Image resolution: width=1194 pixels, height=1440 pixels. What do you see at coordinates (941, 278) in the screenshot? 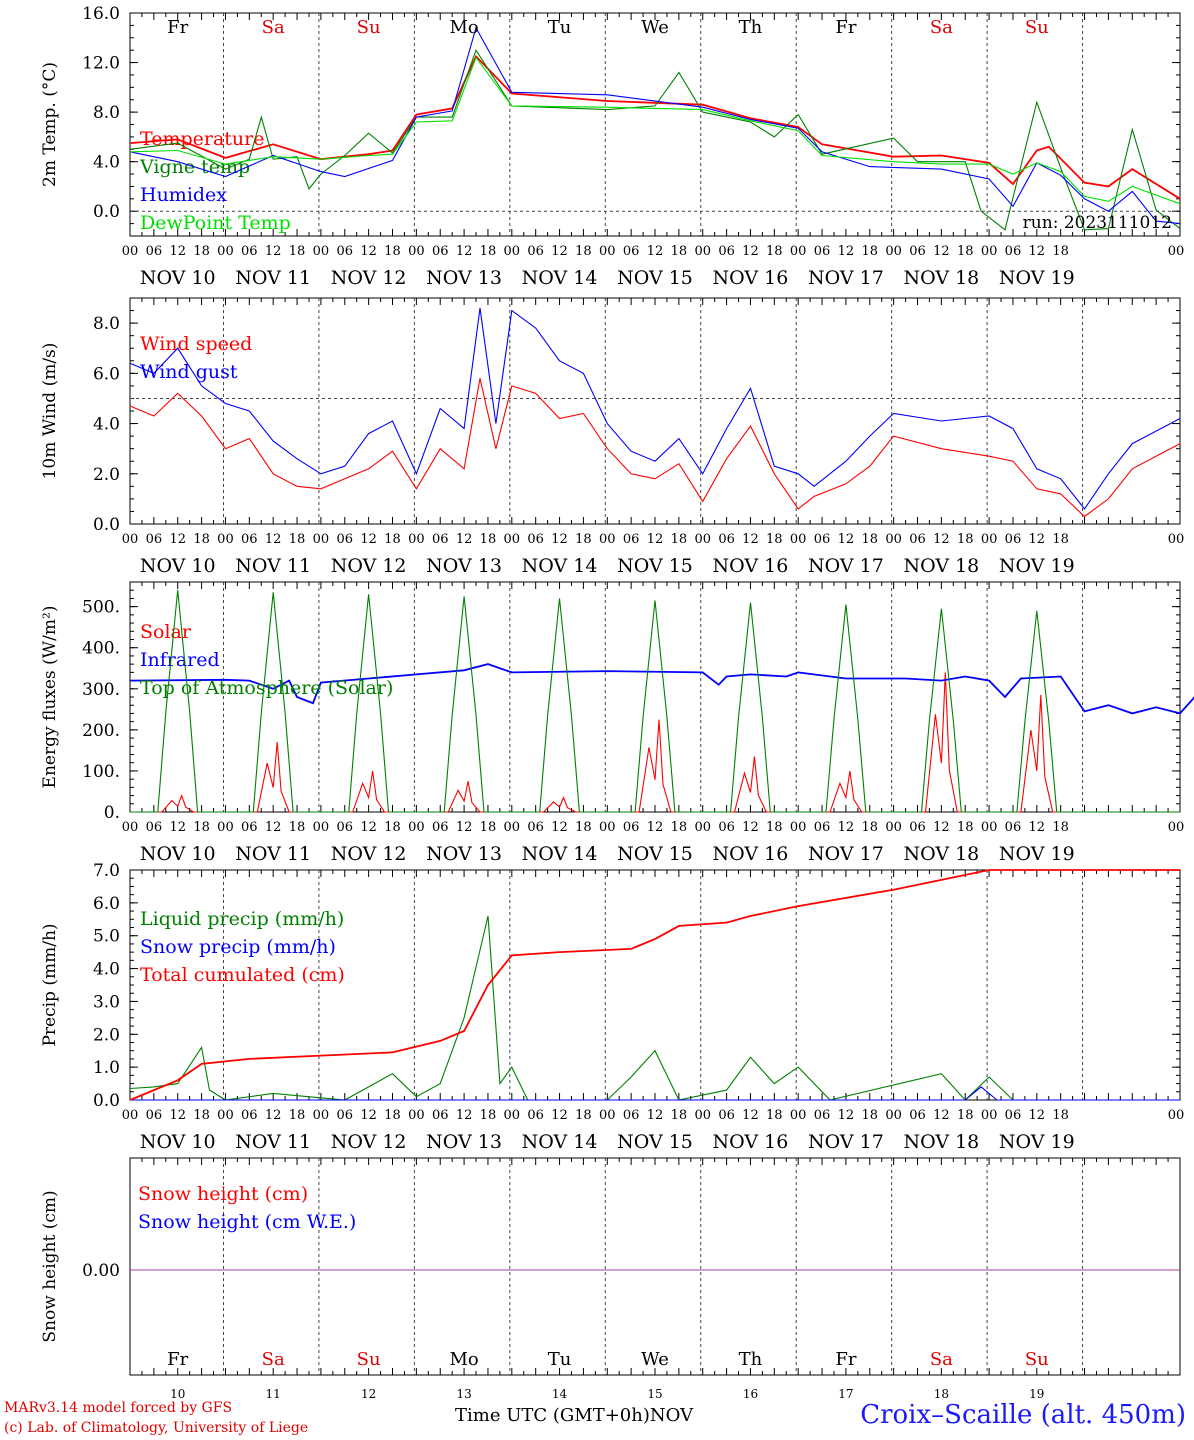
I see `date-label: NOV 18` at bounding box center [941, 278].